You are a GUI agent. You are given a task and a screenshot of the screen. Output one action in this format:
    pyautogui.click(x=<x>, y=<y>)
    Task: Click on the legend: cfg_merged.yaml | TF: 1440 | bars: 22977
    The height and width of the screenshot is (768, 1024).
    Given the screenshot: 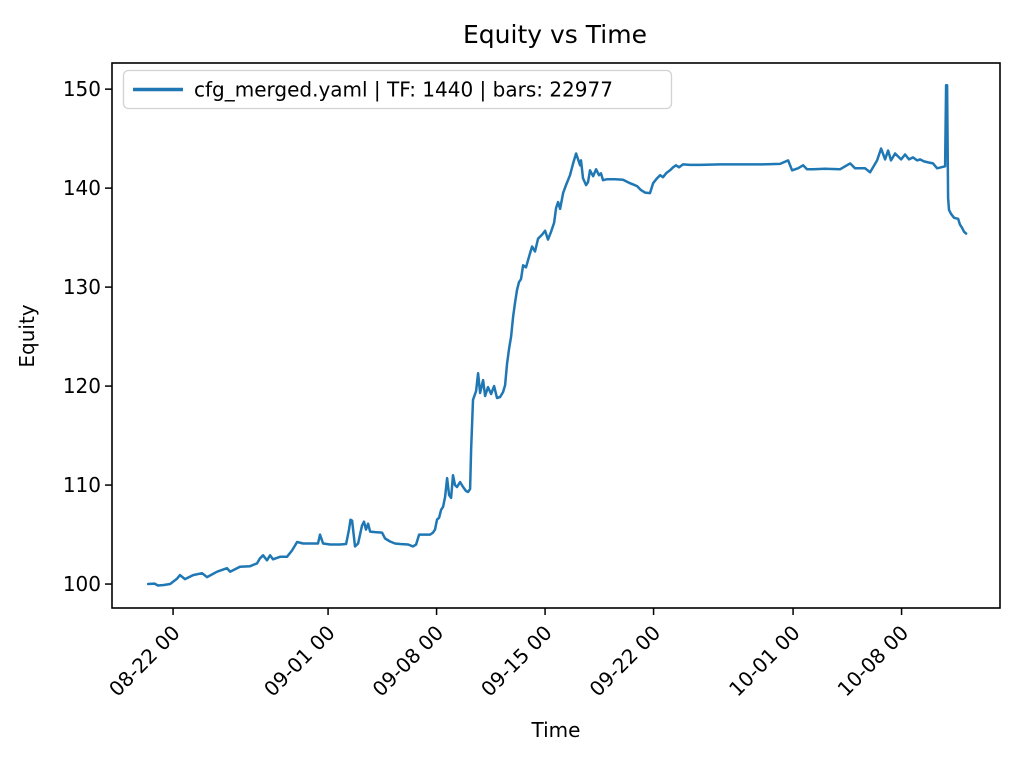 What is the action you would take?
    pyautogui.click(x=397, y=89)
    